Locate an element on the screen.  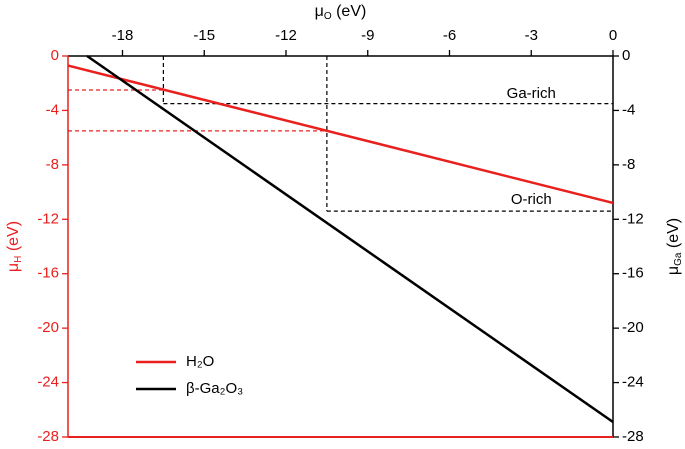
y-tick-label: -20 is located at coordinates (48, 327).